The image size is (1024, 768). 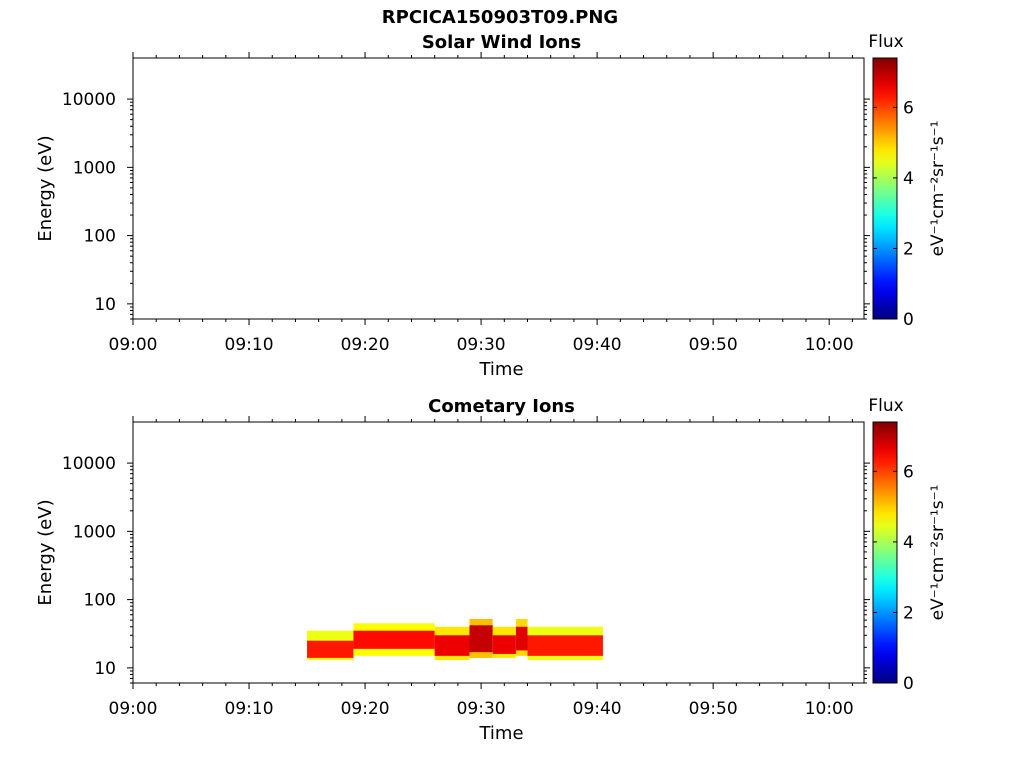 I want to click on spectrogram-data, so click(x=455, y=639).